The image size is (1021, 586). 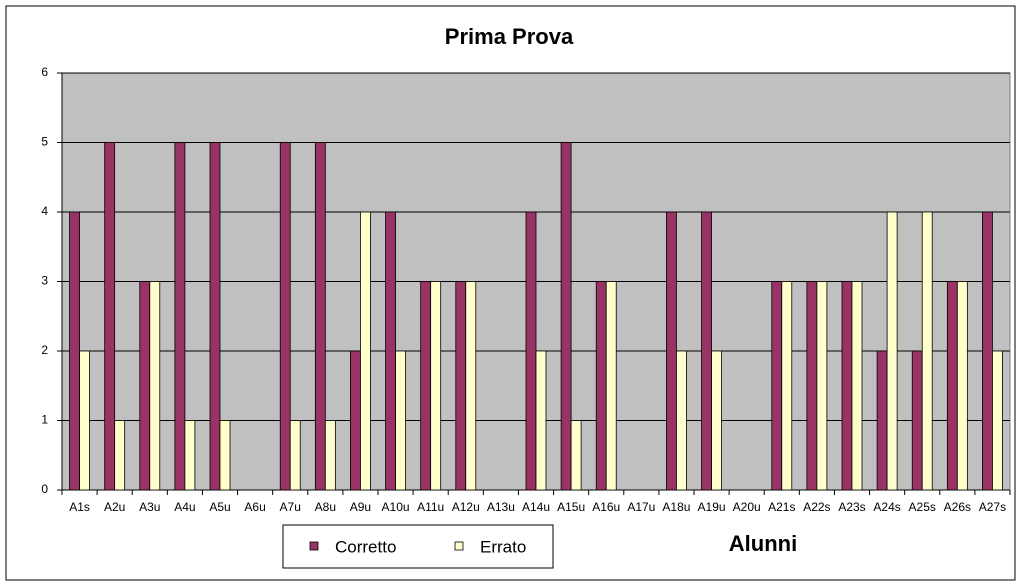 I want to click on x-tick-label: A26s, so click(x=957, y=507).